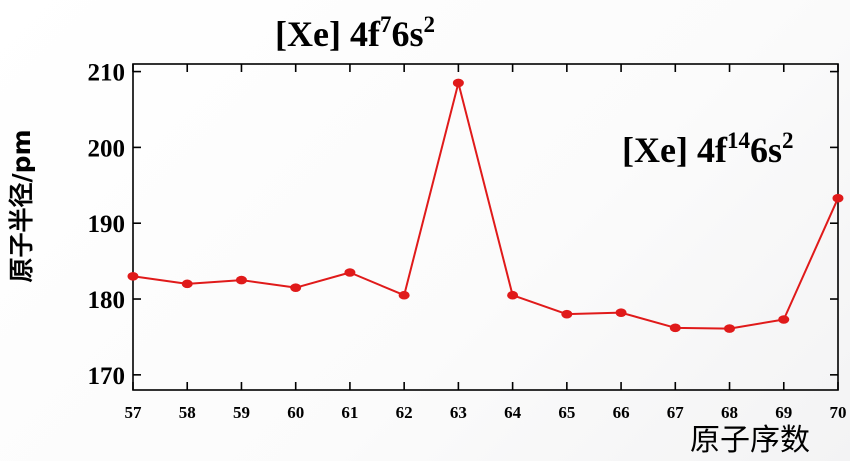 The width and height of the screenshot is (850, 461). I want to click on annotation-yb: [Xe] 4f146s2, so click(707, 149).